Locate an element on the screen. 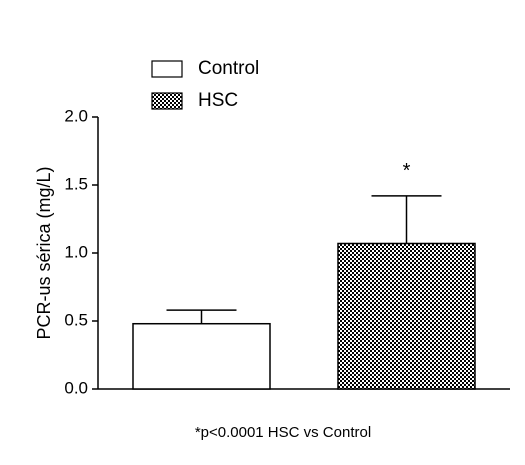 The height and width of the screenshot is (465, 525). y-tick-label: 1.5 is located at coordinates (76, 183).